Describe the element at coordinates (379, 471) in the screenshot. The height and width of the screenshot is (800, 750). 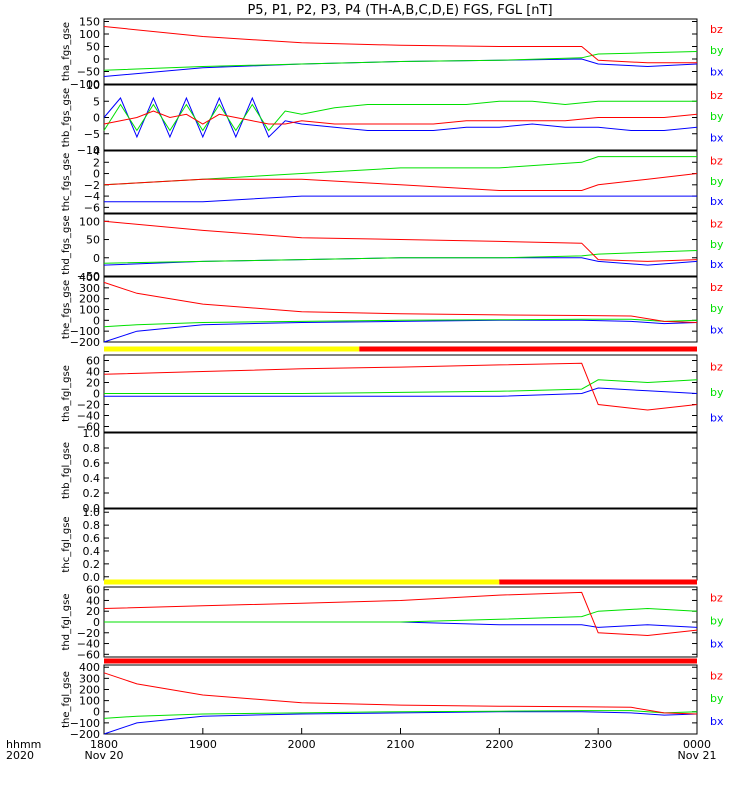
I see `panel-7: thb_fgl_gse 1.0 0.8 0.6 0.4 0.2 0.0` at that location.